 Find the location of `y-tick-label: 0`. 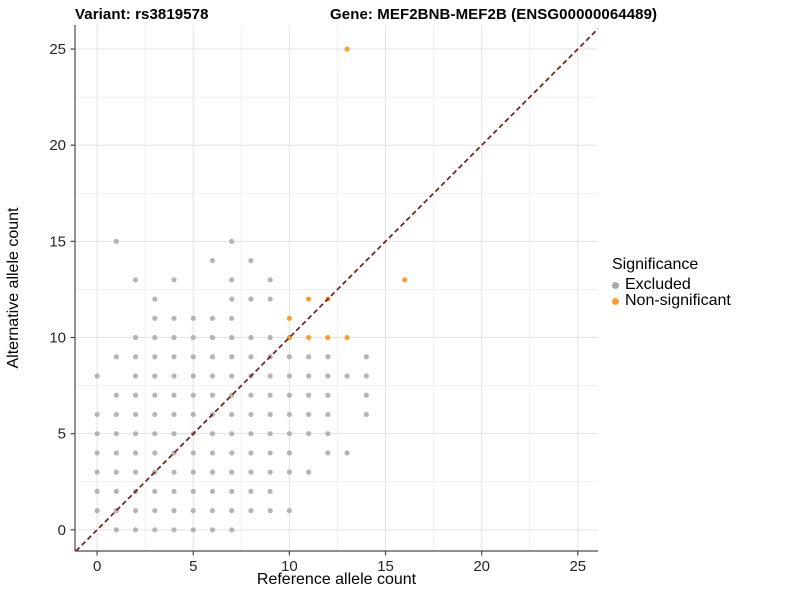

y-tick-label: 0 is located at coordinates (62, 530).